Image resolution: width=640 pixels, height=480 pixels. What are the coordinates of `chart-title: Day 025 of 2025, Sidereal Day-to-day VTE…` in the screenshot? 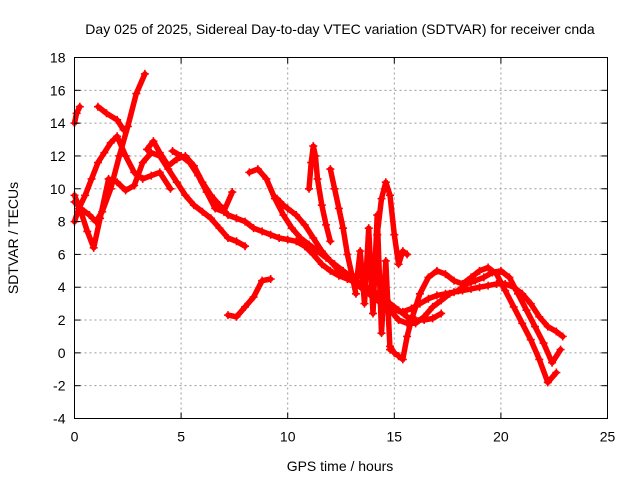 It's located at (340, 29).